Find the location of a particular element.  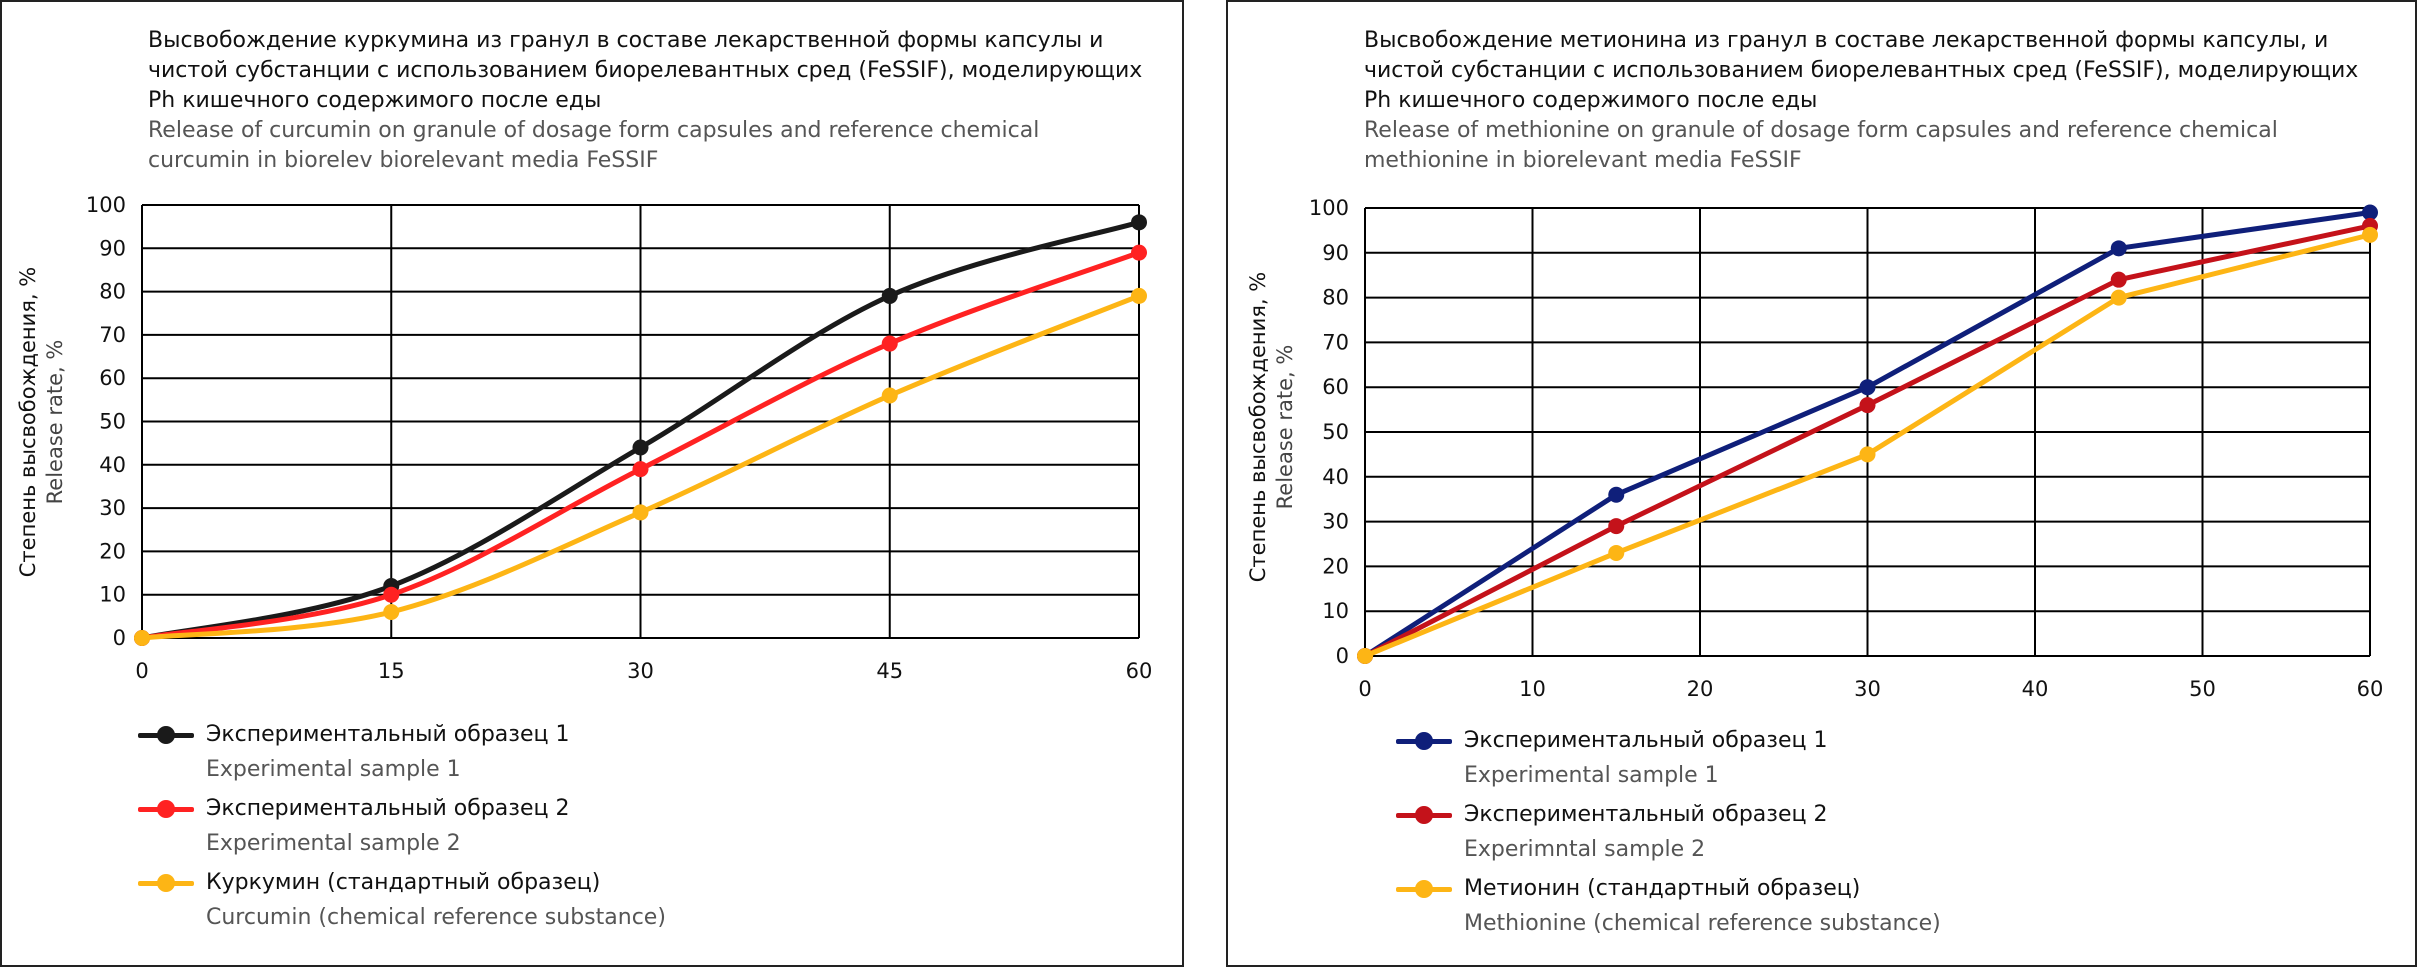

x-tick-label: 10 is located at coordinates (1532, 689).